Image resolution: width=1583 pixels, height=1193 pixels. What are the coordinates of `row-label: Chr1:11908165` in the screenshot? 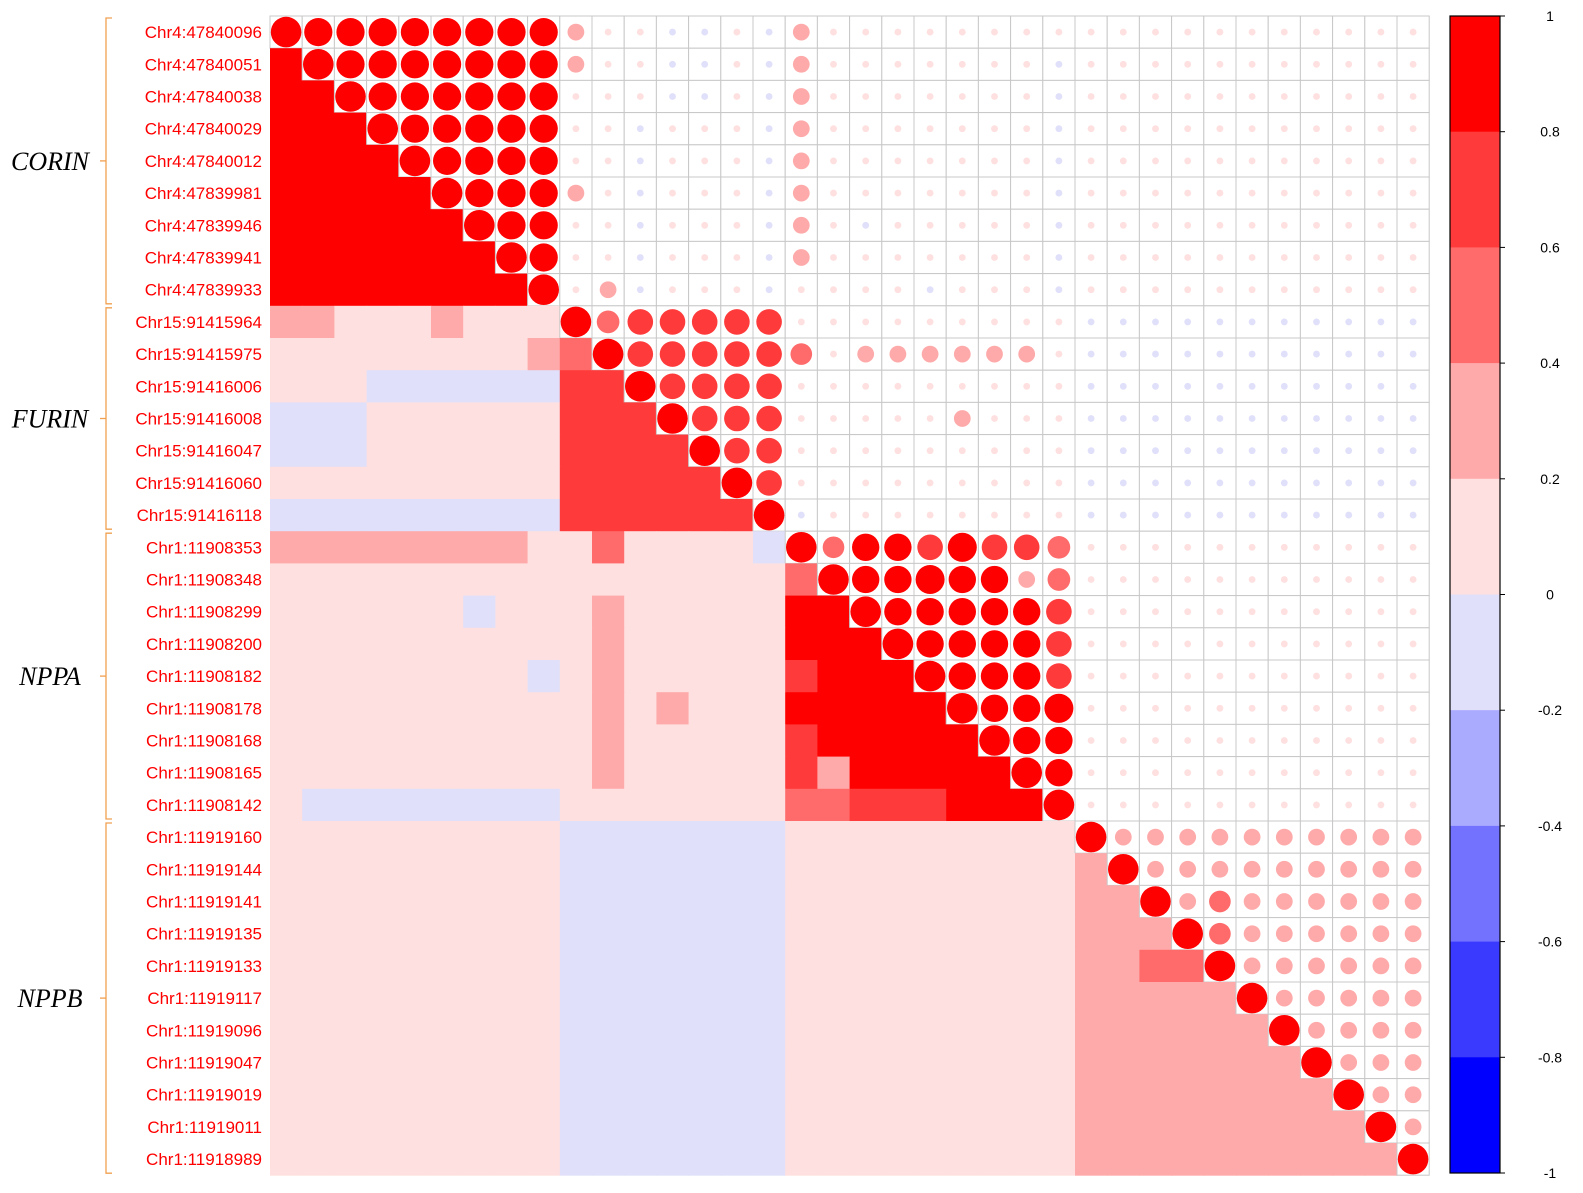 It's located at (204, 773).